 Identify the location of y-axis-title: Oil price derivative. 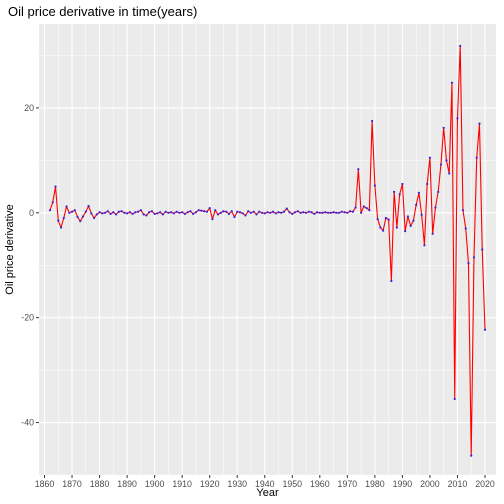
(10, 249).